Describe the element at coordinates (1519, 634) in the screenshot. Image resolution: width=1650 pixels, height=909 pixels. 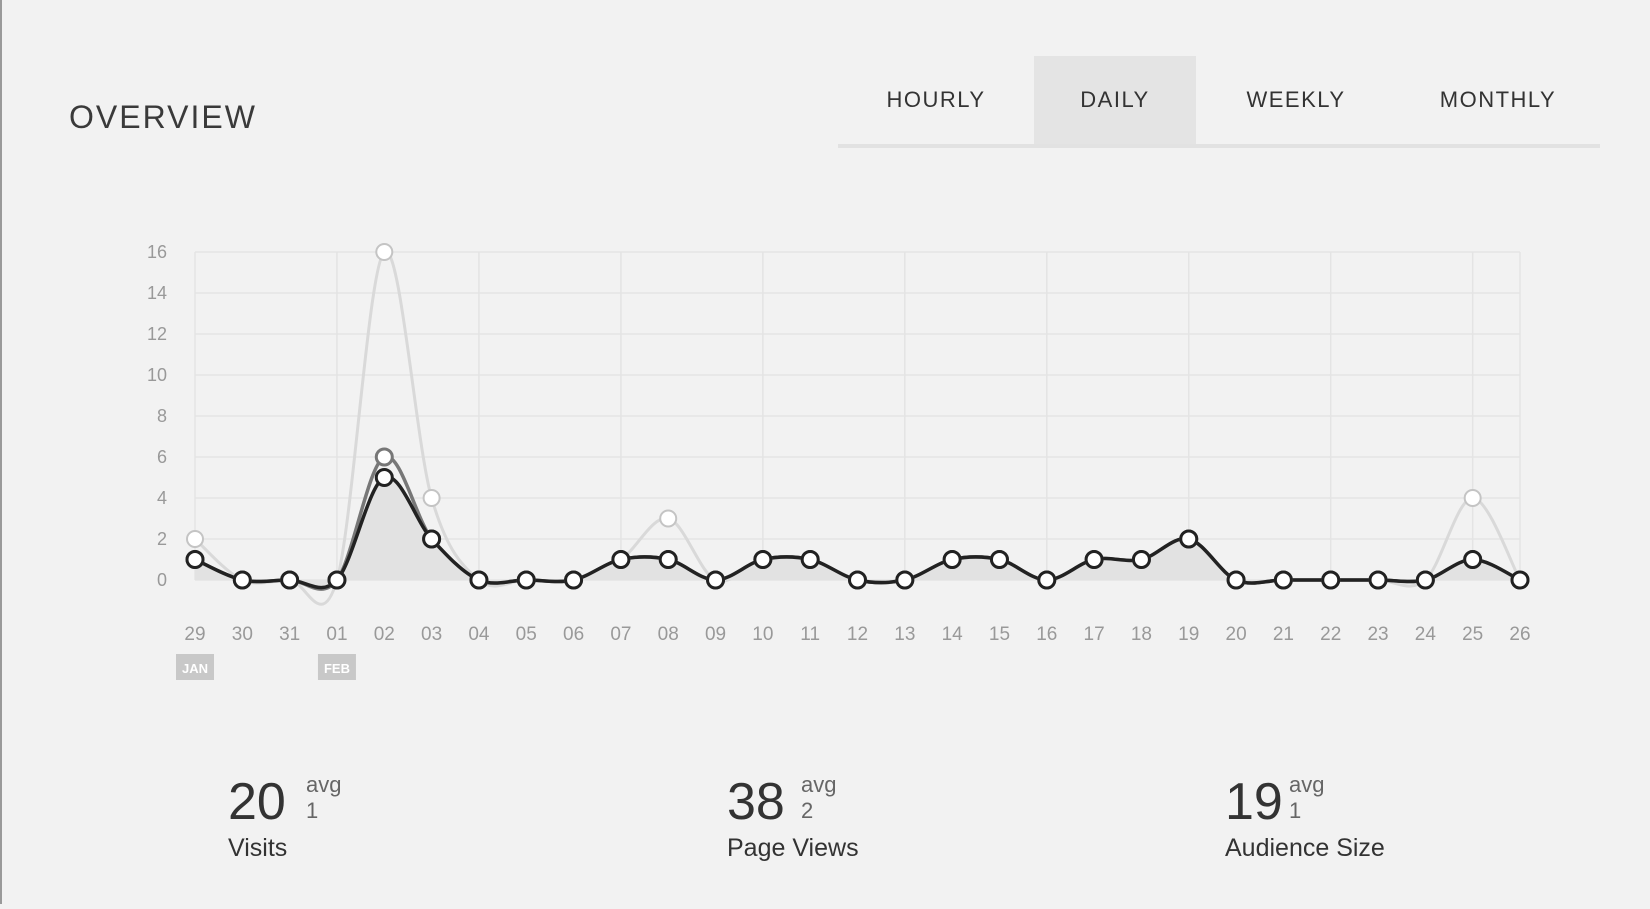
I see `x-tick-label: 26` at that location.